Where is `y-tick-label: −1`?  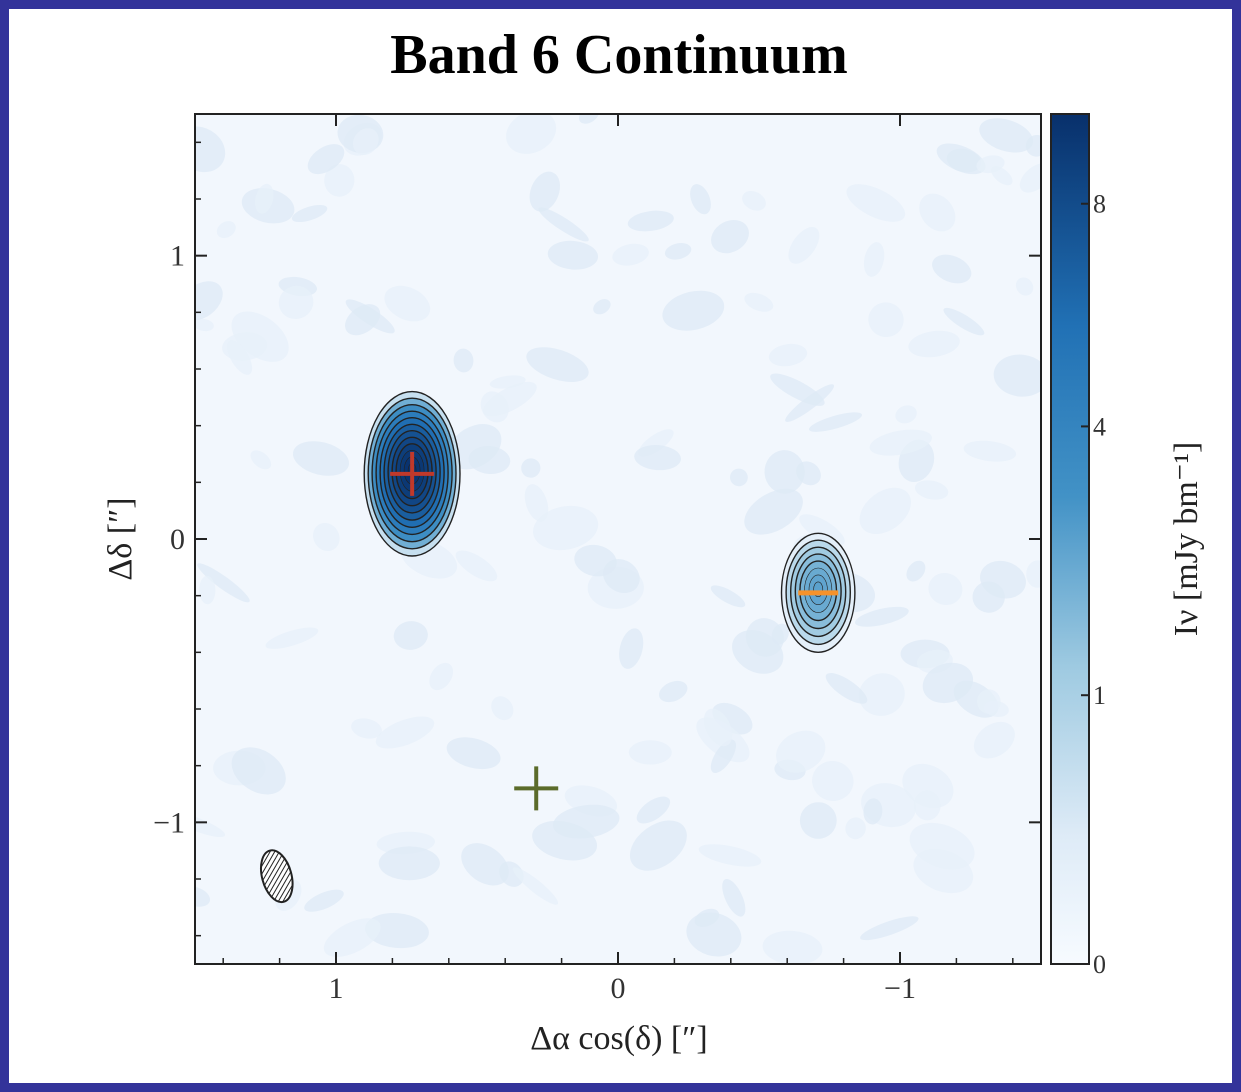 y-tick-label: −1 is located at coordinates (169, 822).